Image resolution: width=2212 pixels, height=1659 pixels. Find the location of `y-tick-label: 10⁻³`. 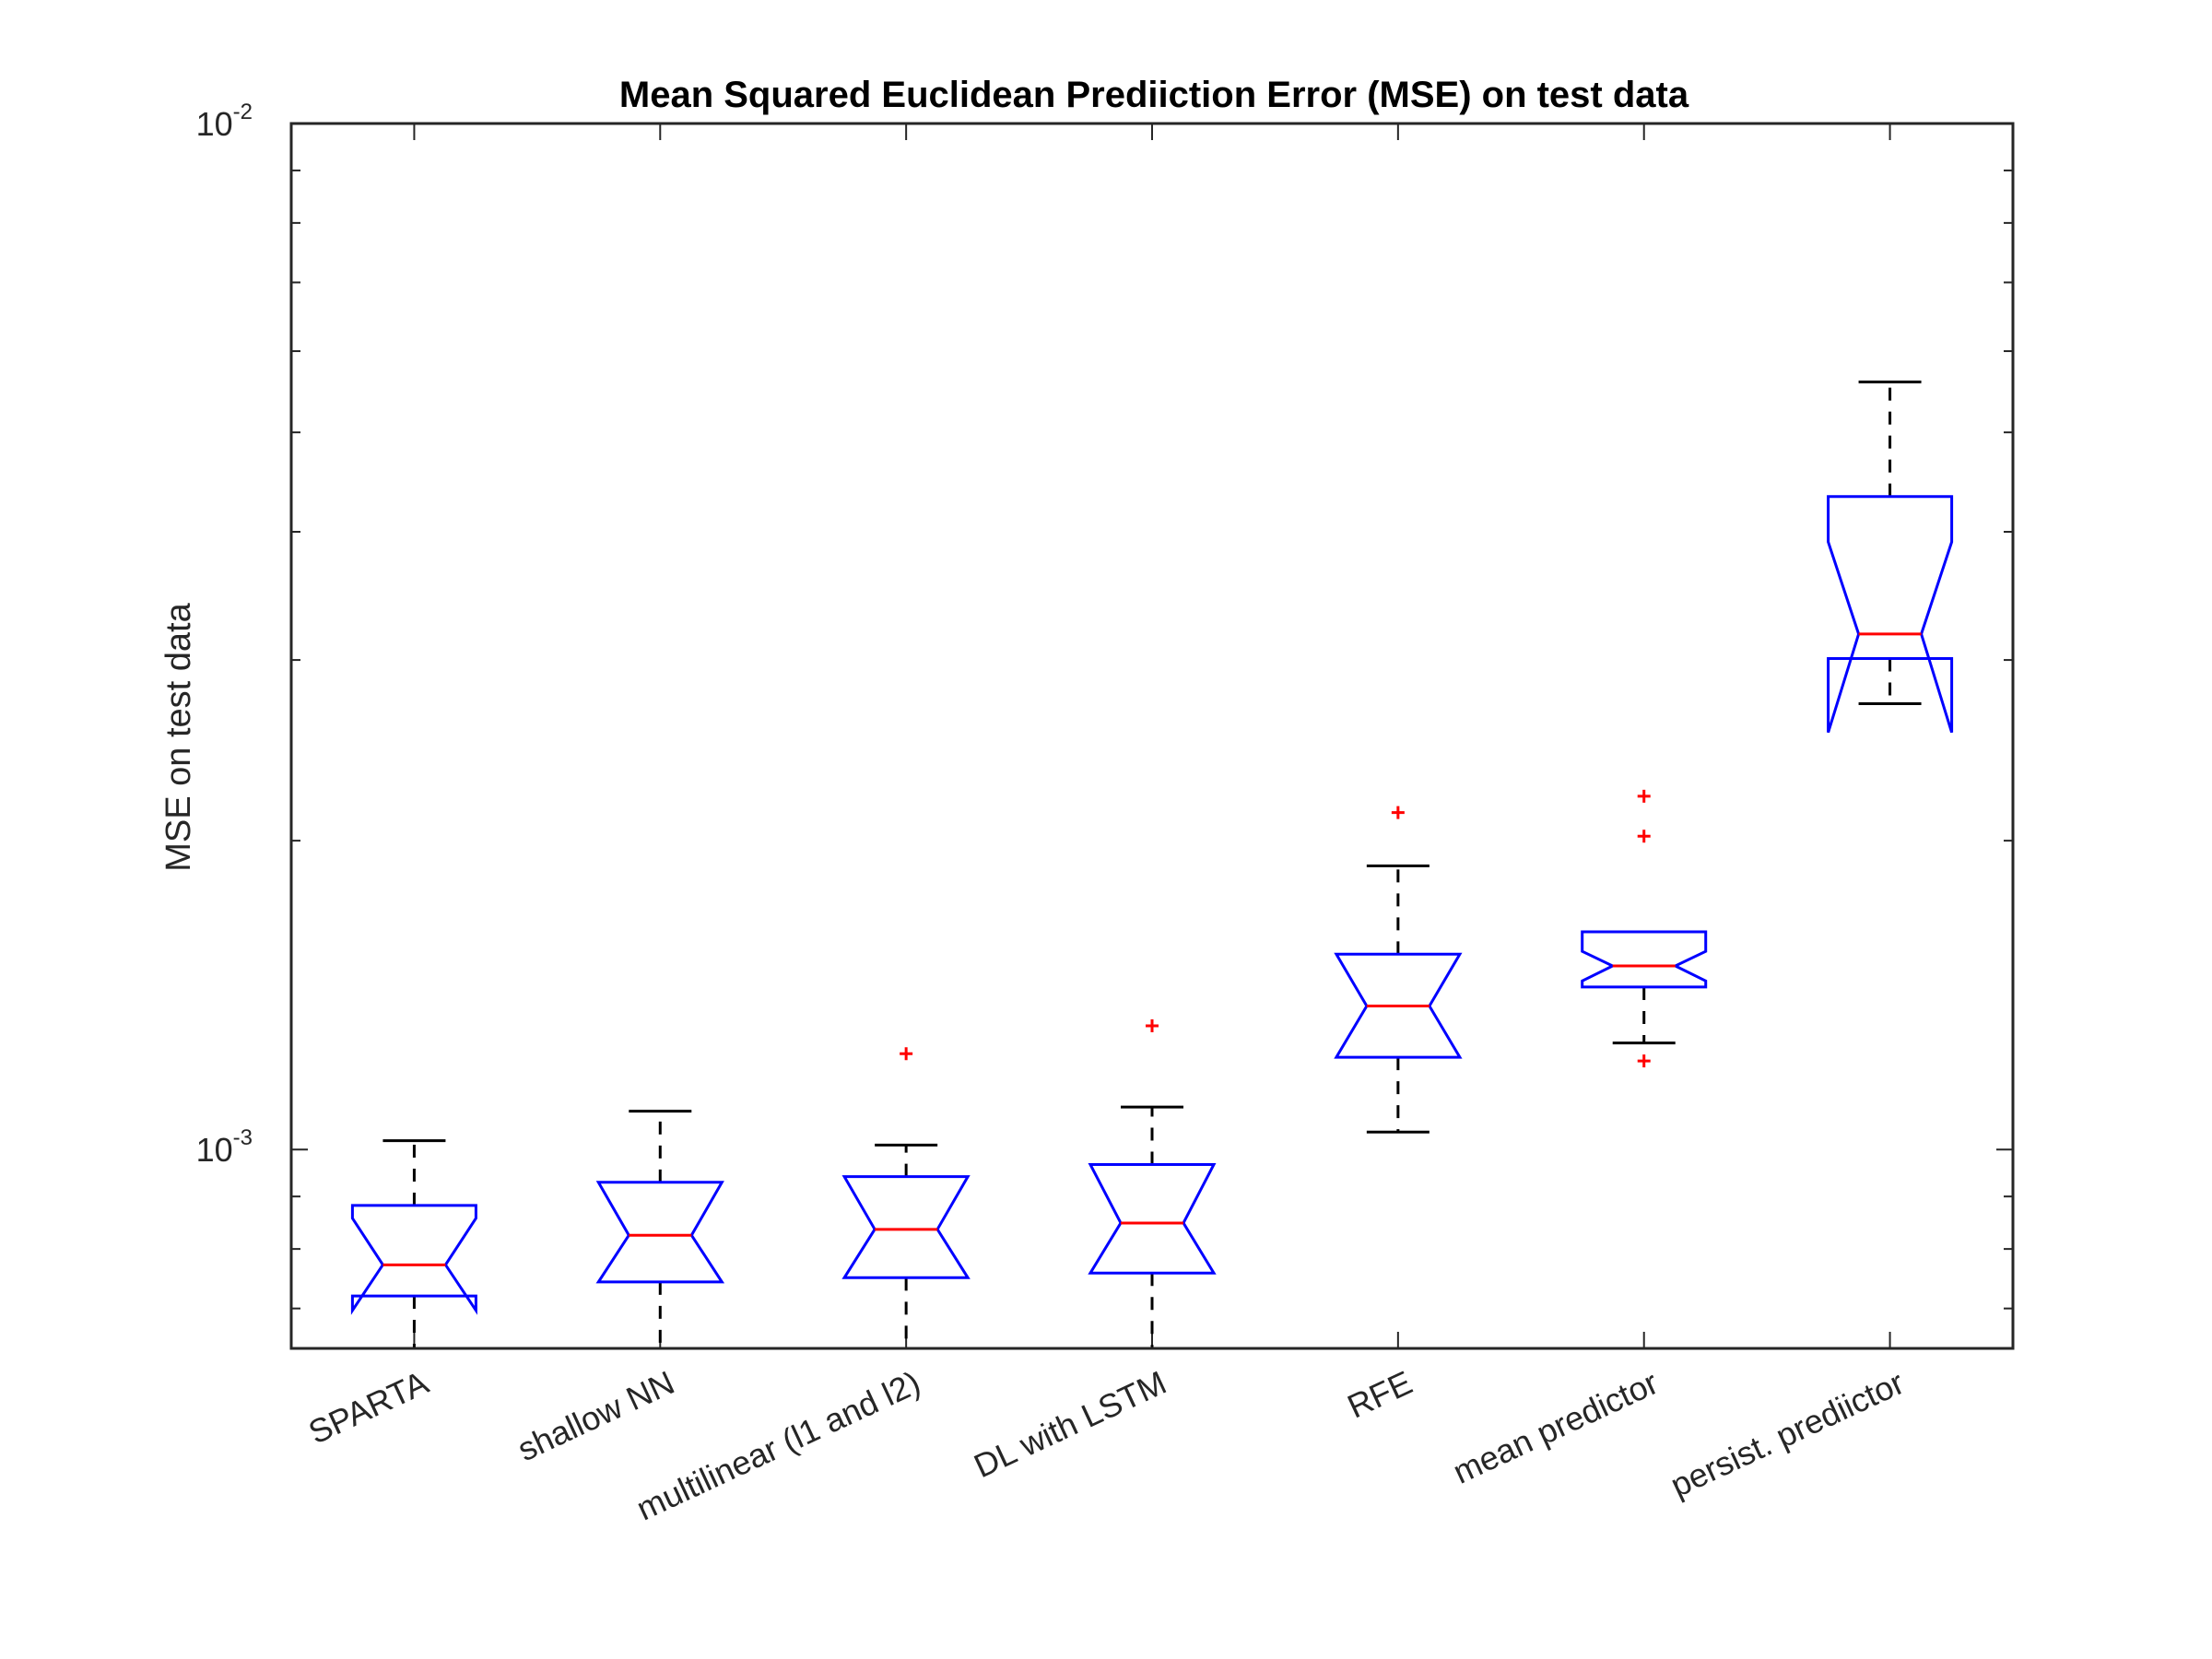

y-tick-label: 10⁻³ is located at coordinates (224, 1147).